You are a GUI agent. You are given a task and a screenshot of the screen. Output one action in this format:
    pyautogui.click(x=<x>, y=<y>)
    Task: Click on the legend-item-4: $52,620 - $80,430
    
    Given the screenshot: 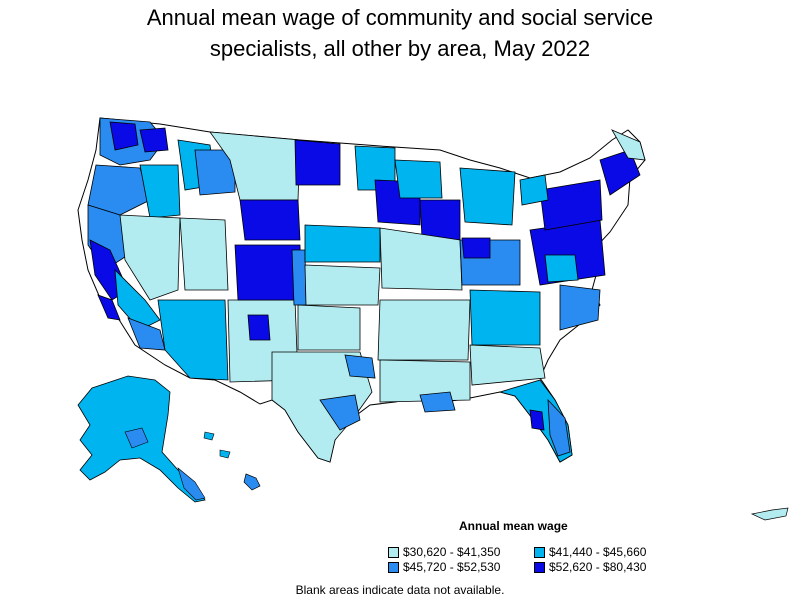 What is the action you would take?
    pyautogui.click(x=590, y=567)
    